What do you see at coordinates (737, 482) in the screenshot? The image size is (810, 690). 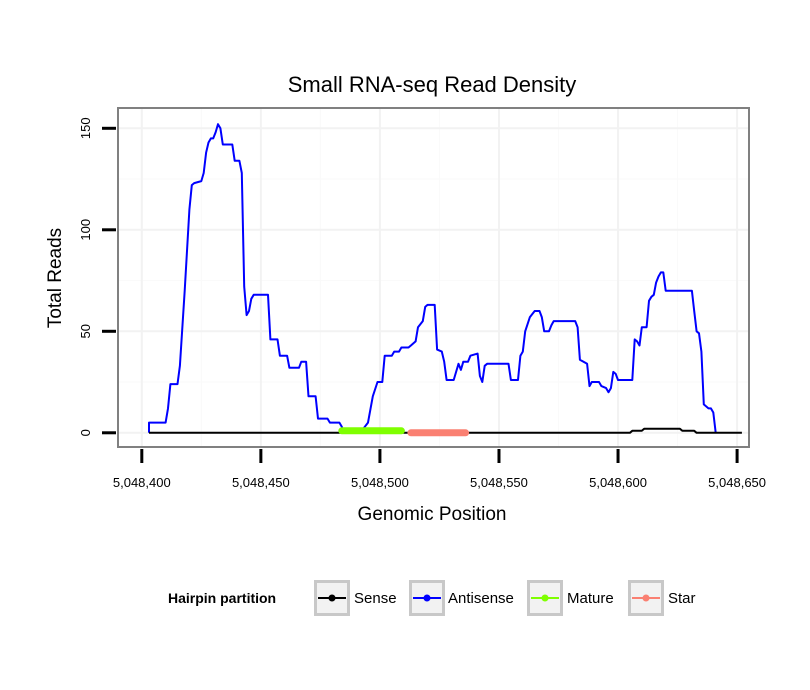 I see `x-tick-label: 5,048,650` at bounding box center [737, 482].